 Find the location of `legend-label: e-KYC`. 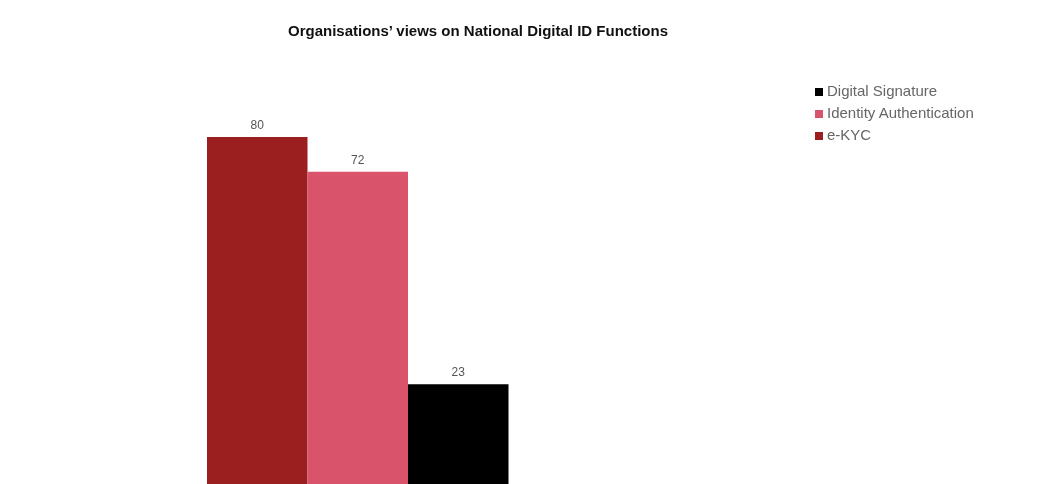

legend-label: e-KYC is located at coordinates (849, 134).